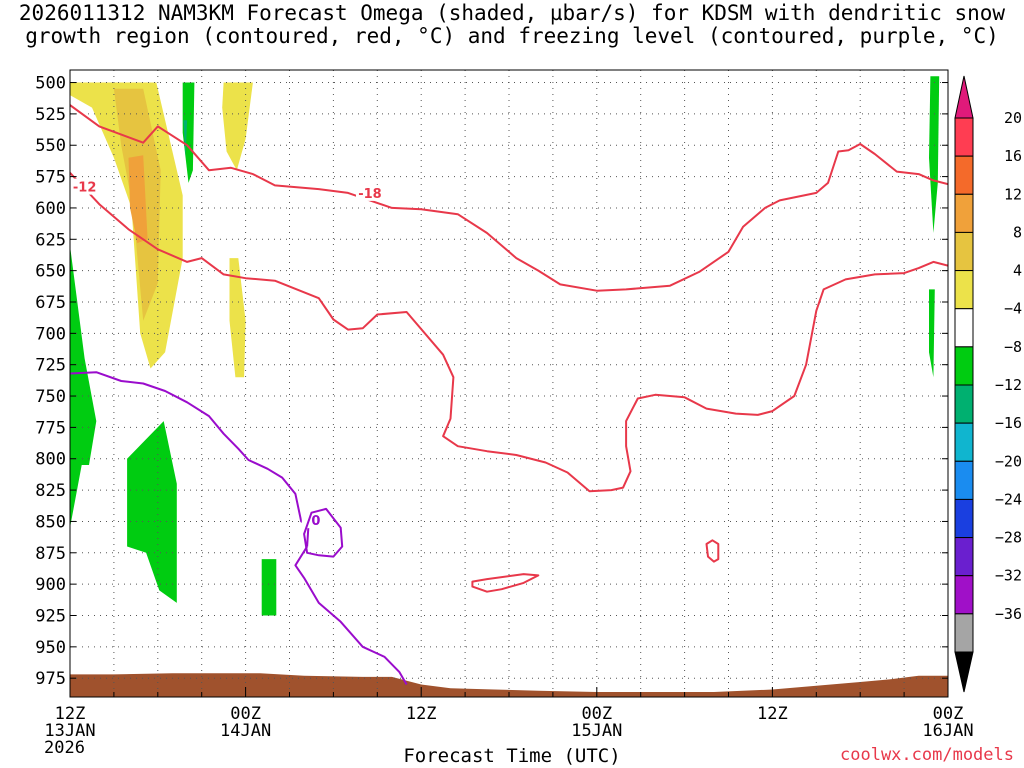 The width and height of the screenshot is (1024, 768). Describe the element at coordinates (50, 616) in the screenshot. I see `y-tick-label-17: 925` at that location.